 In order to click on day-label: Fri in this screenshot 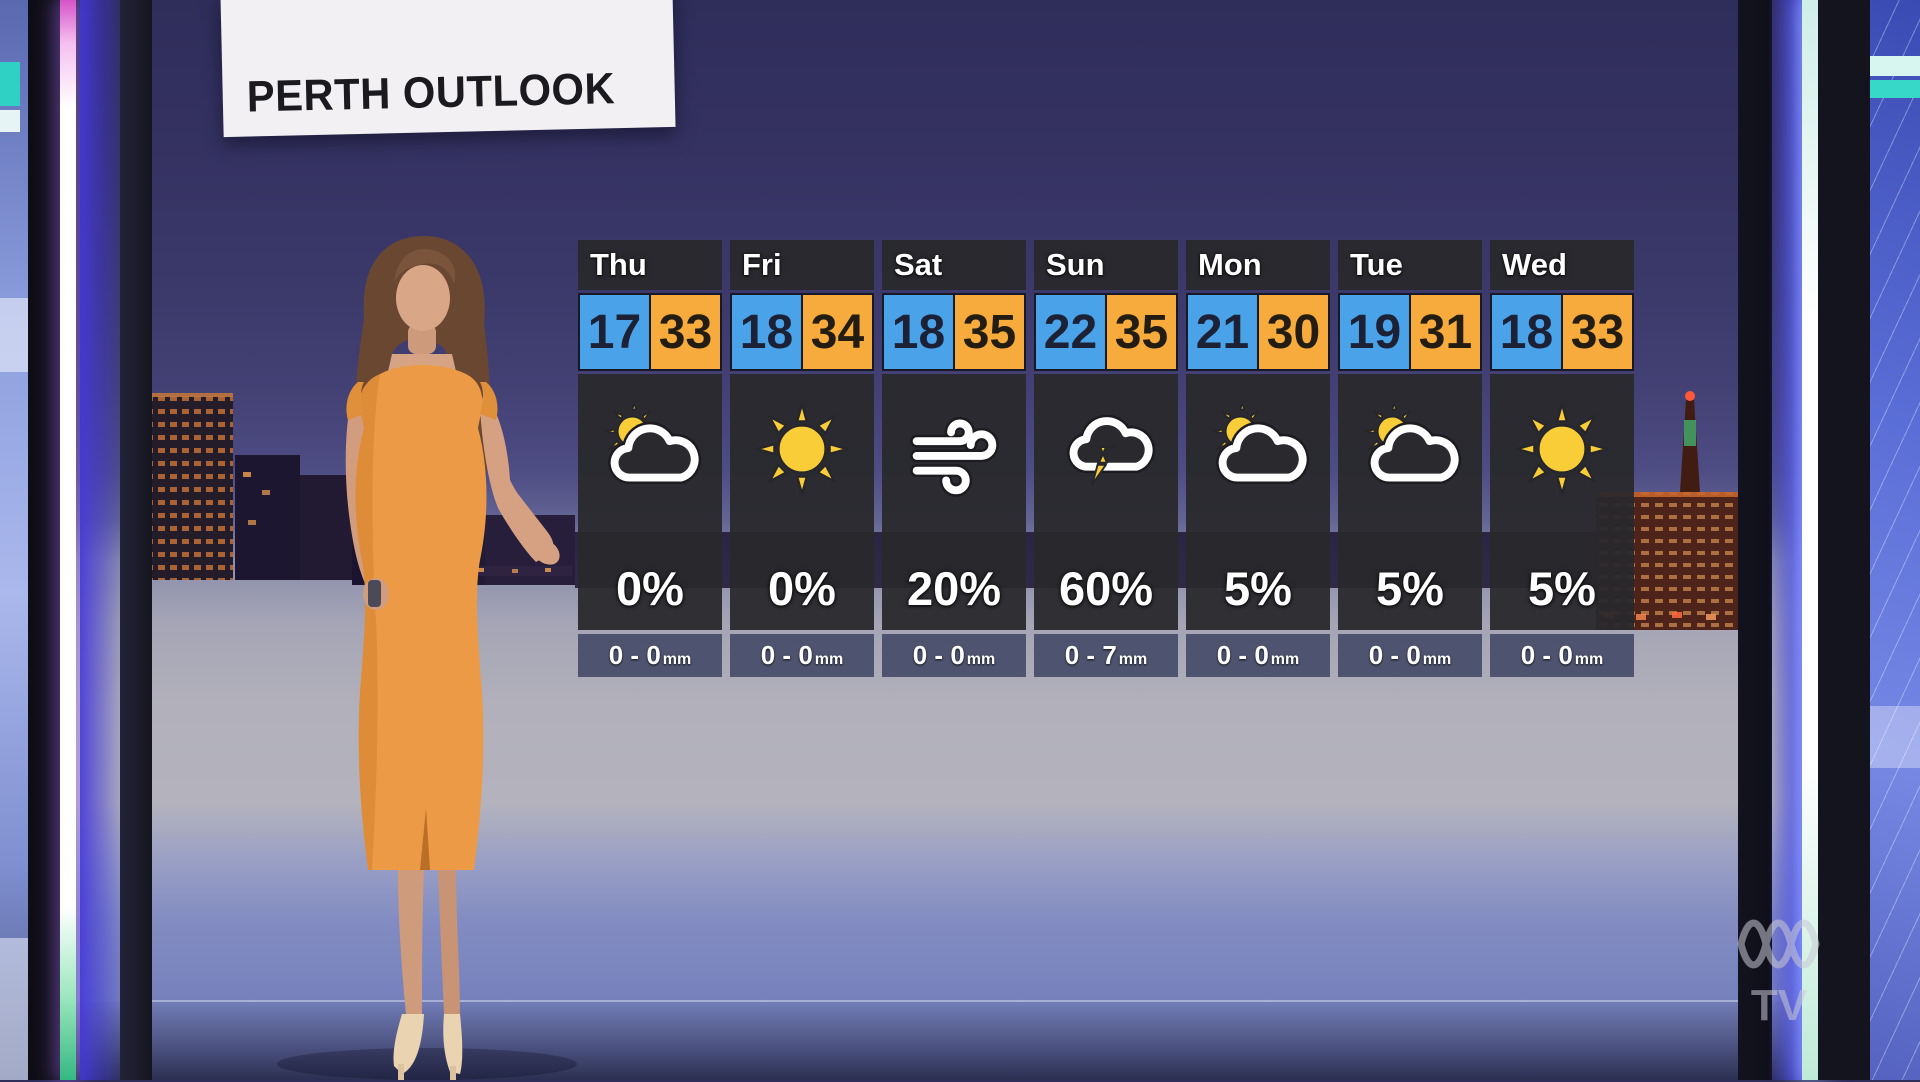, I will do `click(802, 265)`.